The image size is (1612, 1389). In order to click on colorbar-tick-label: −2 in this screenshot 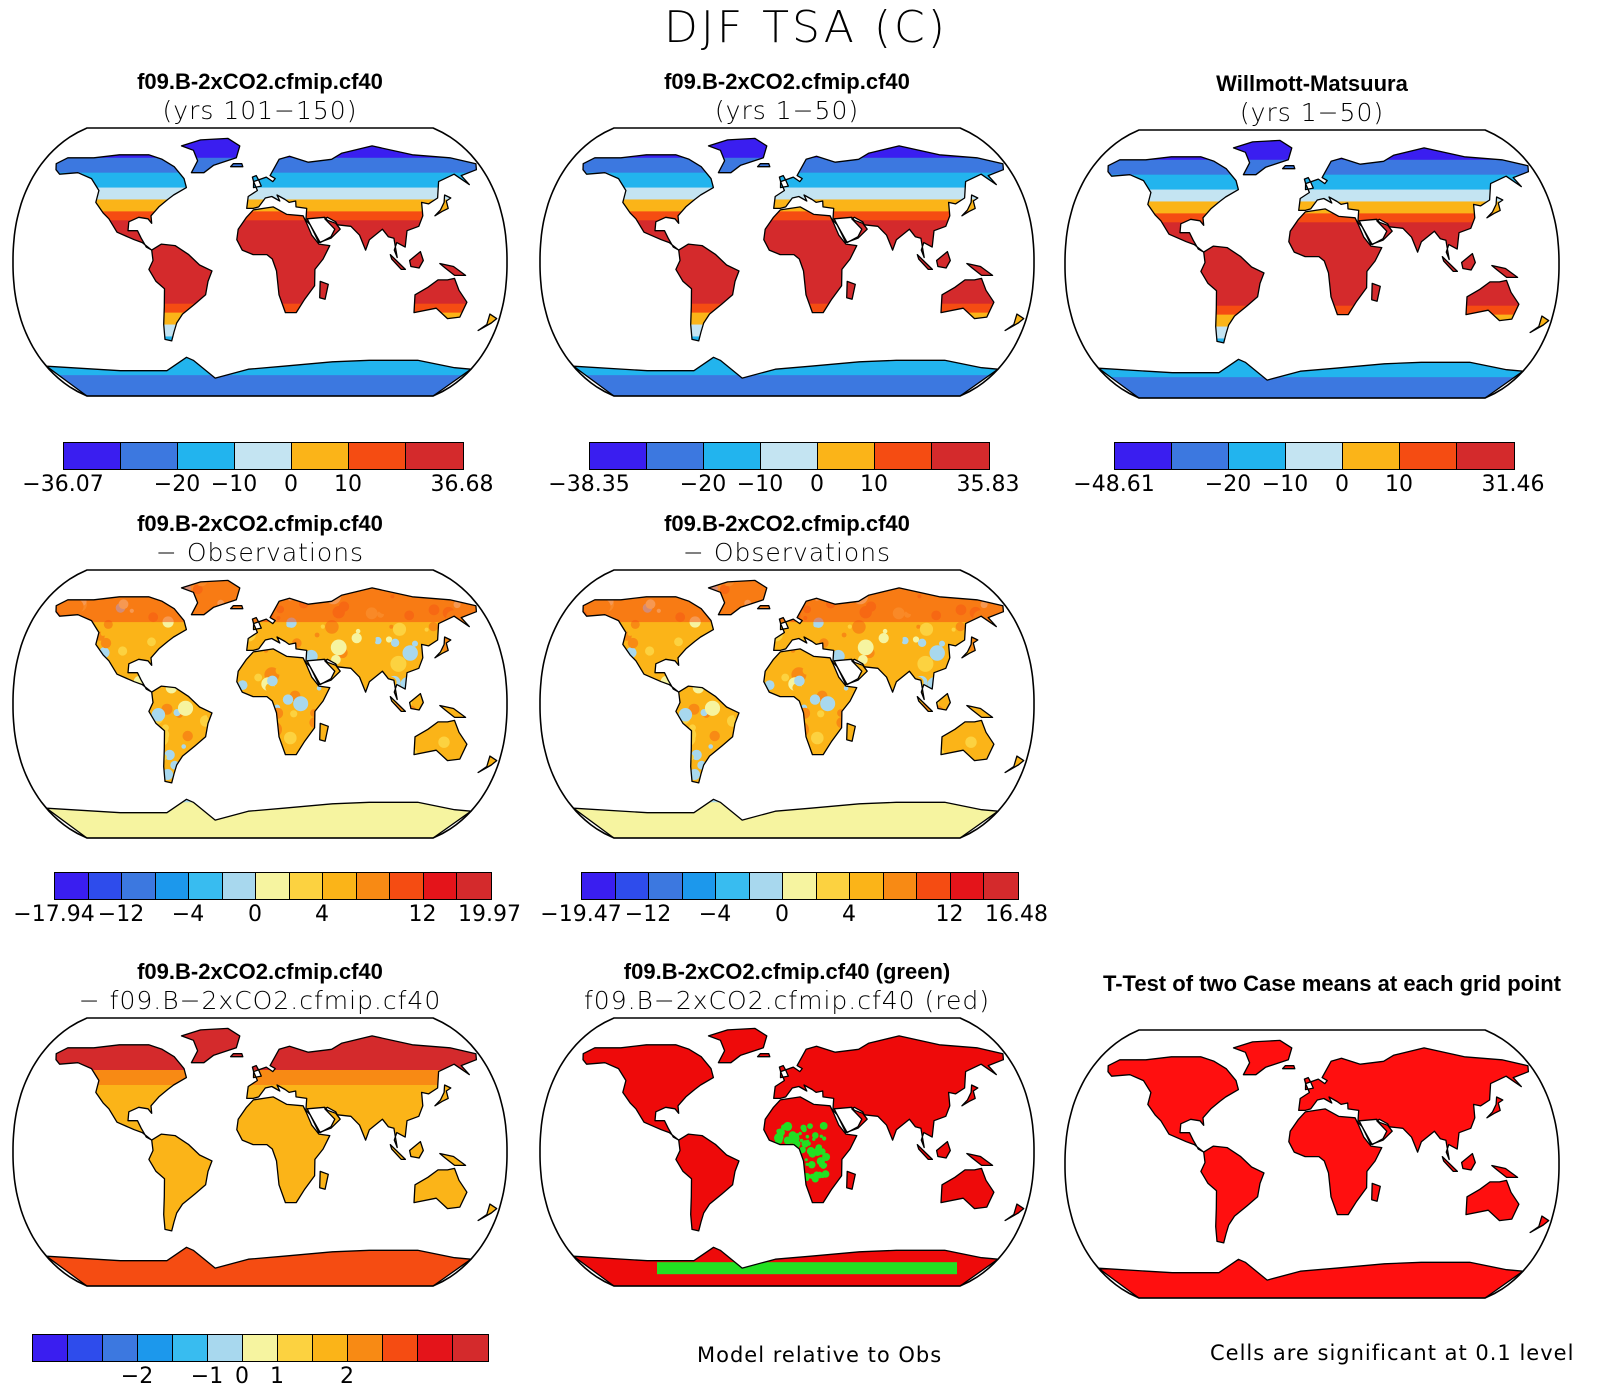, I will do `click(137, 1376)`.